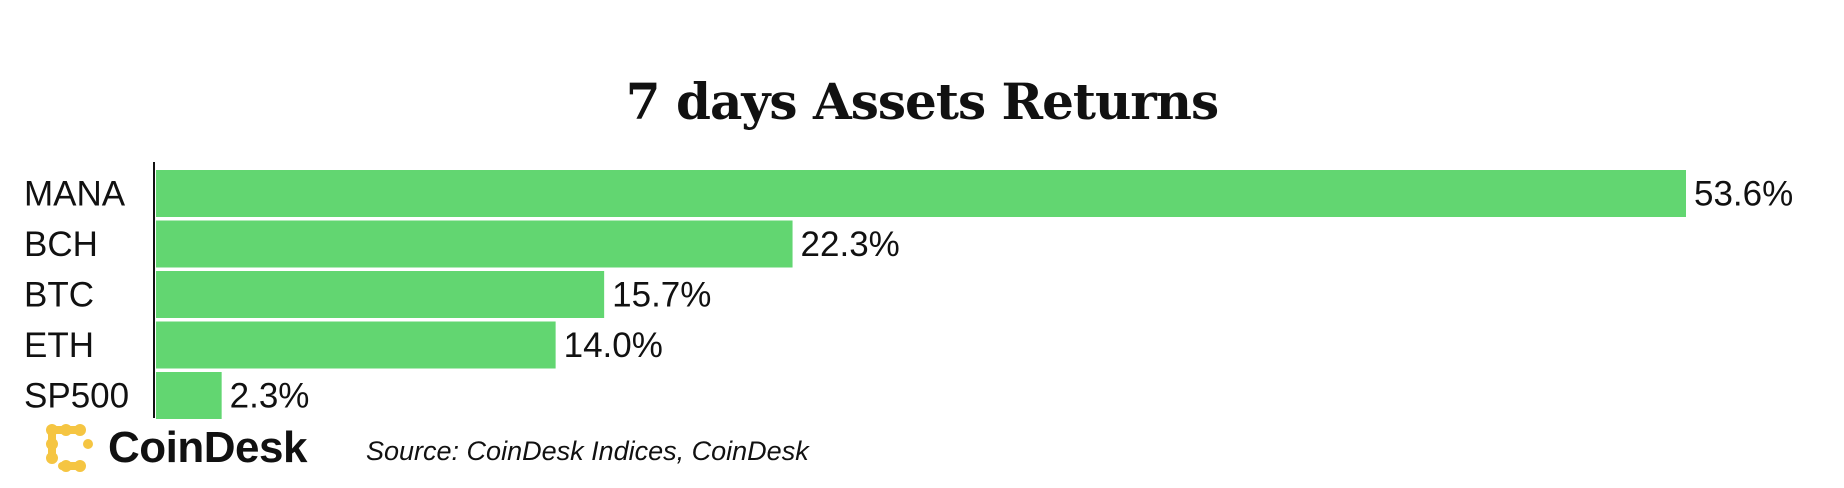 Image resolution: width=1844 pixels, height=488 pixels. What do you see at coordinates (270, 396) in the screenshot?
I see `value-label: 2.3%` at bounding box center [270, 396].